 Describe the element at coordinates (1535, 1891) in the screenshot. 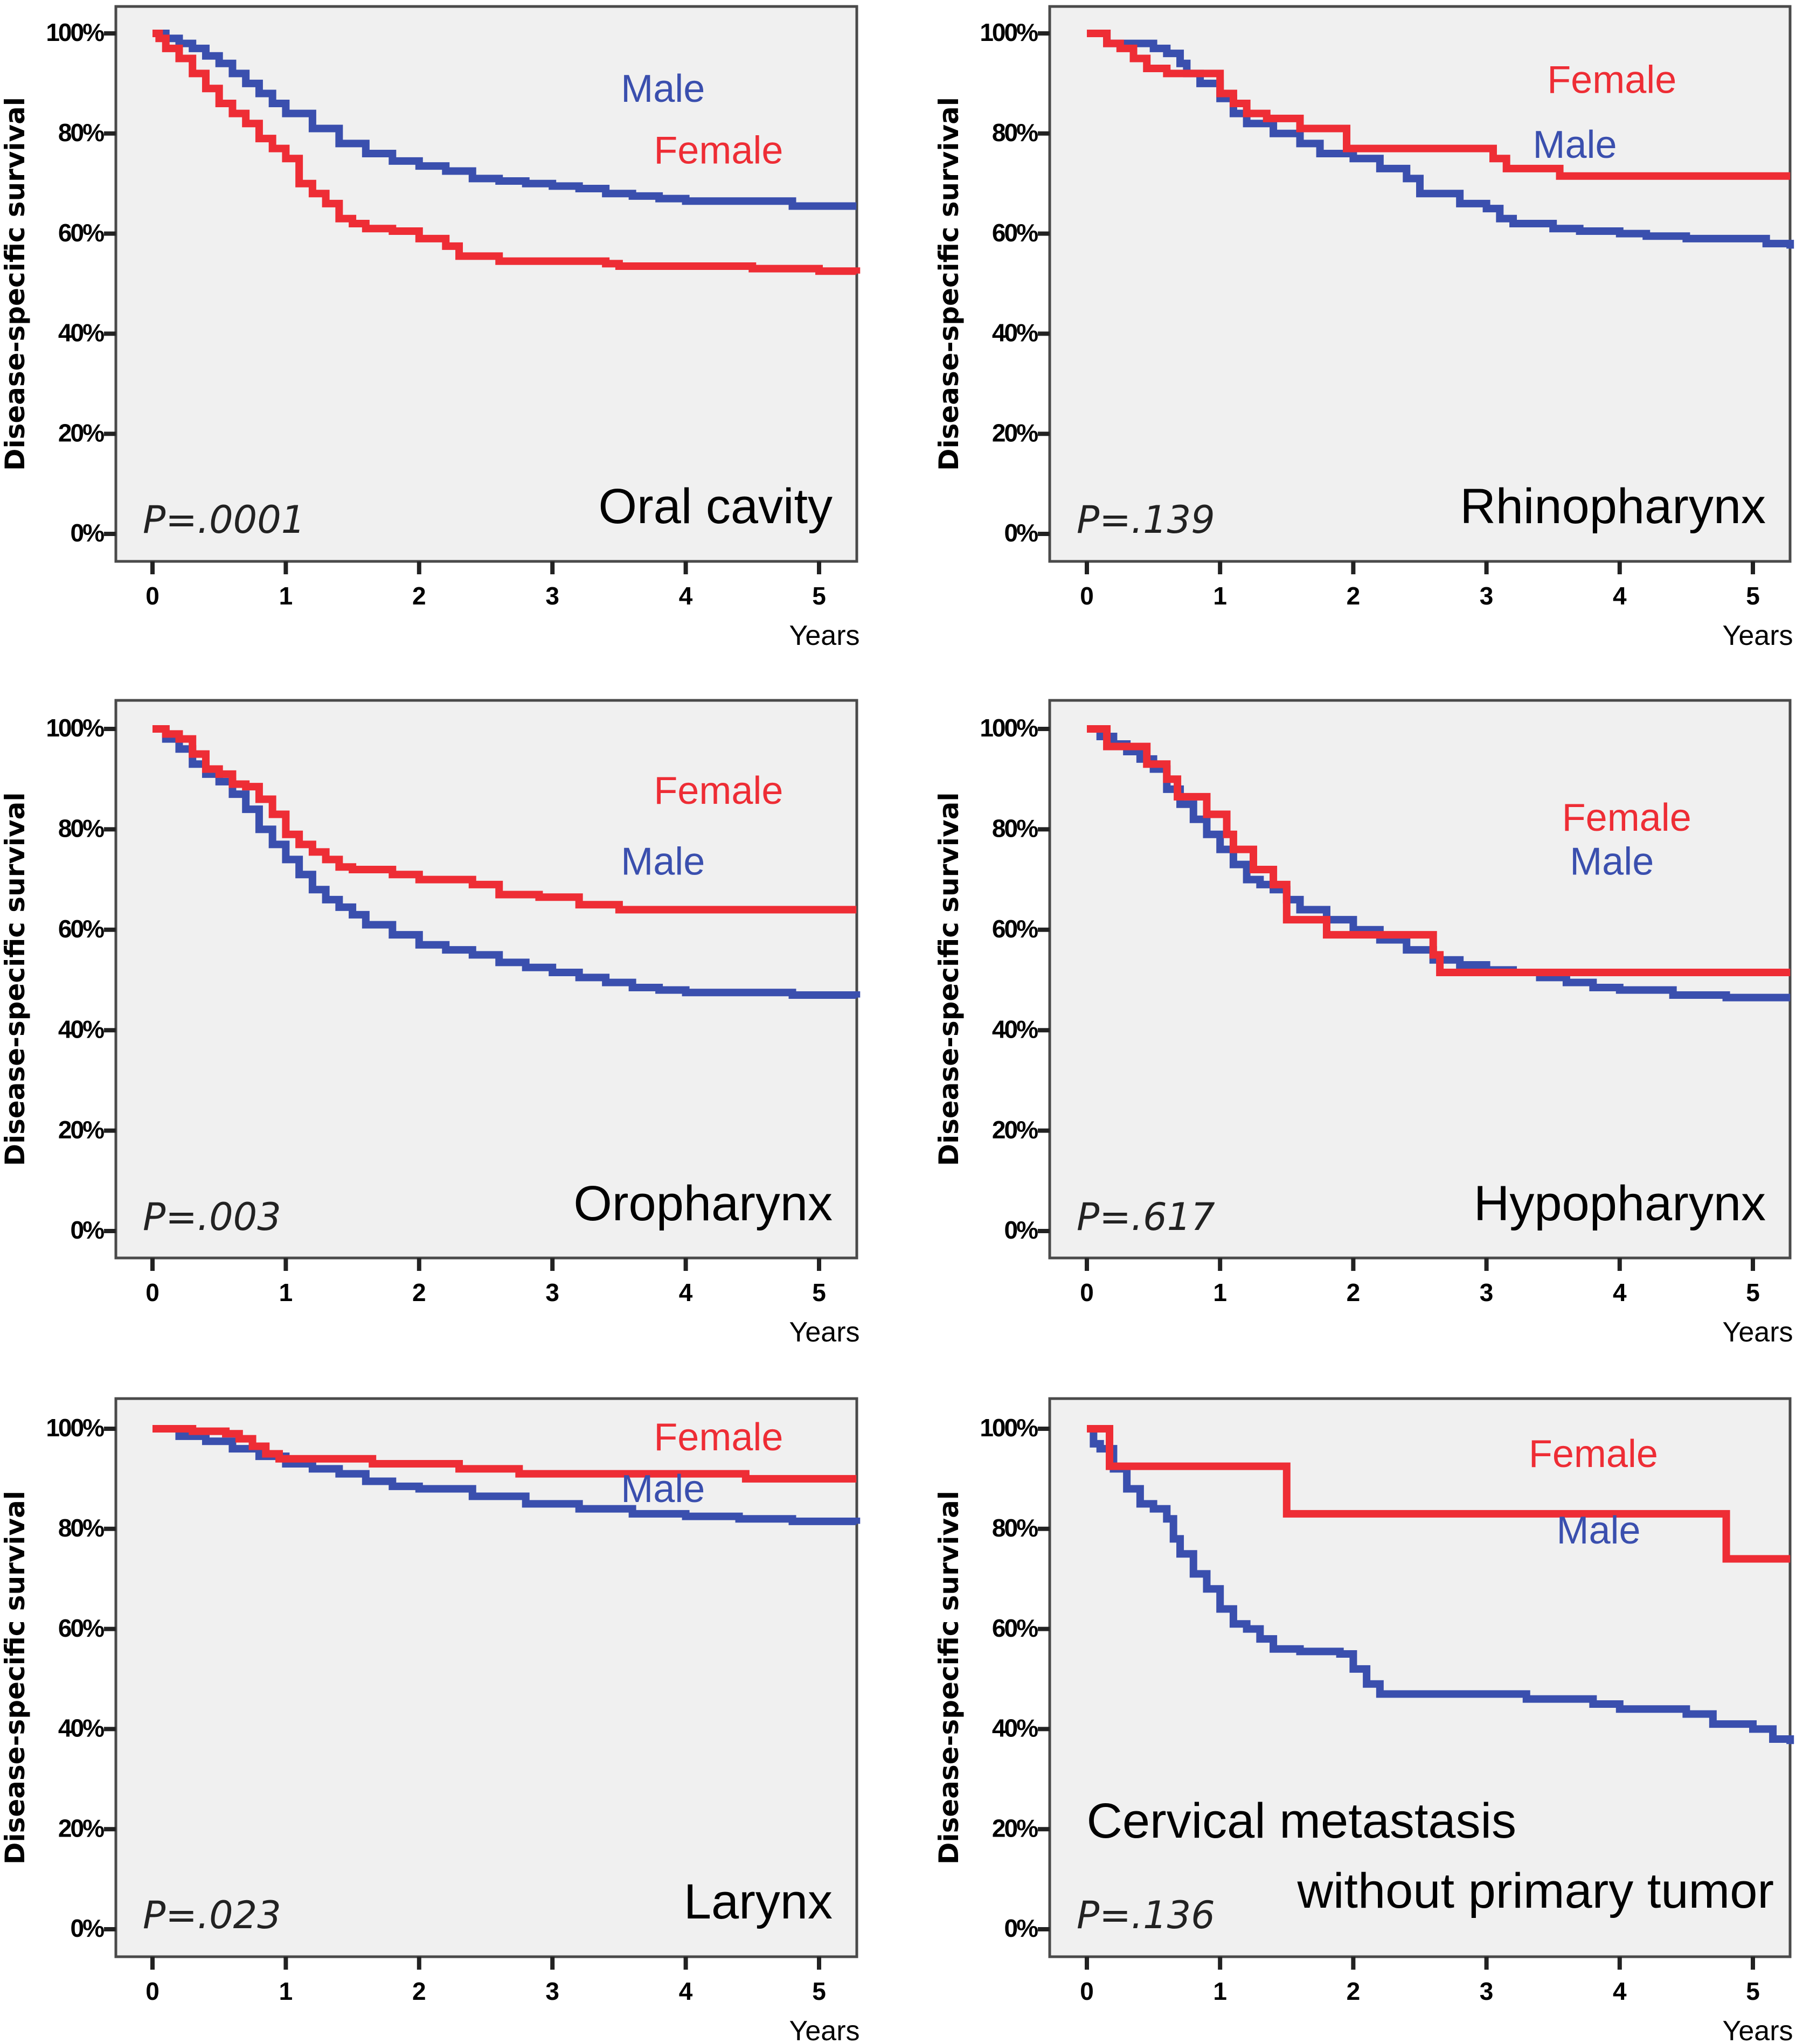

I see `chart-title-line-2: without primary tumor` at that location.